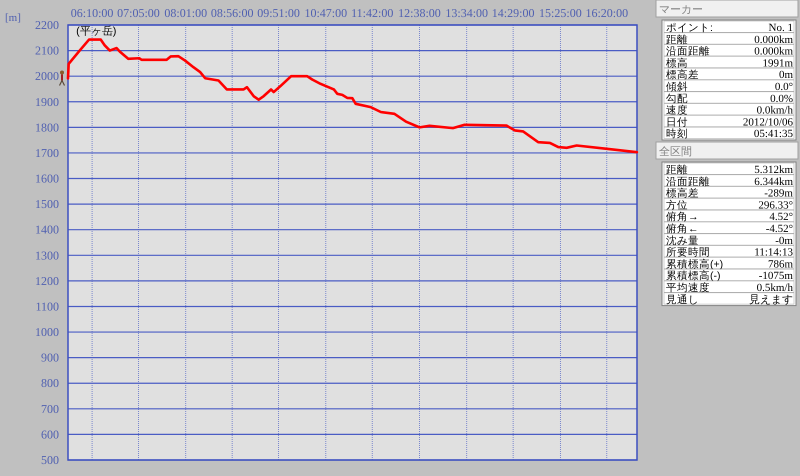  I want to click on text: 5.312km, so click(774, 170).